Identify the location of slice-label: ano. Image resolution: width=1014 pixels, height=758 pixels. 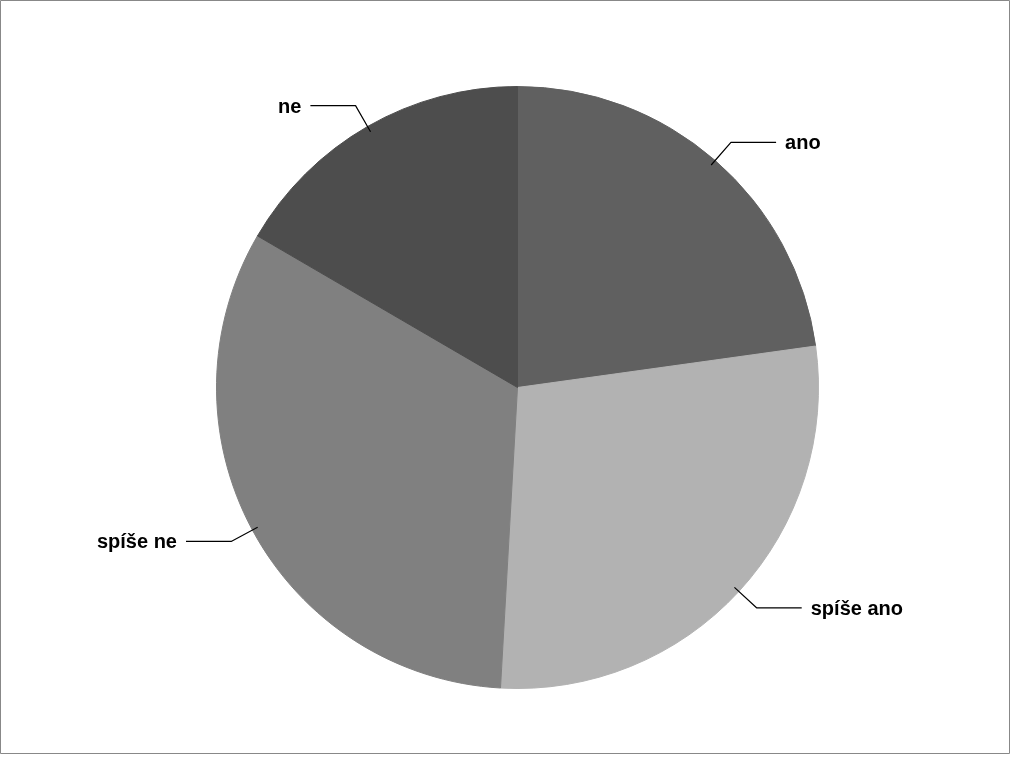
(803, 142).